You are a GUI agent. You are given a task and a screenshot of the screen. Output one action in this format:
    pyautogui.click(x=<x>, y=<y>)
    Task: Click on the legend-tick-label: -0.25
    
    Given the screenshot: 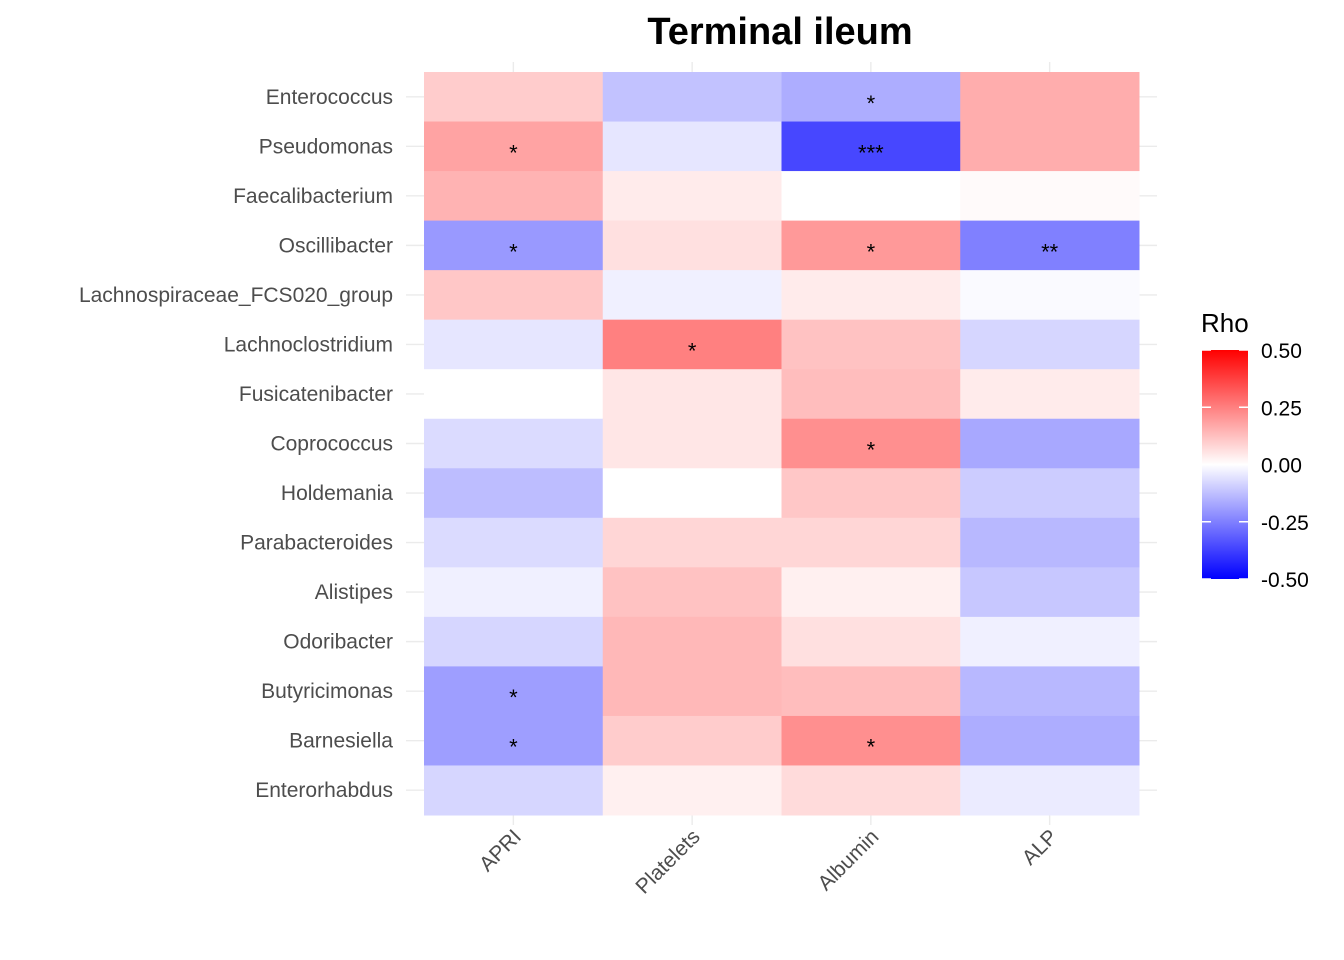 What is the action you would take?
    pyautogui.click(x=1285, y=523)
    